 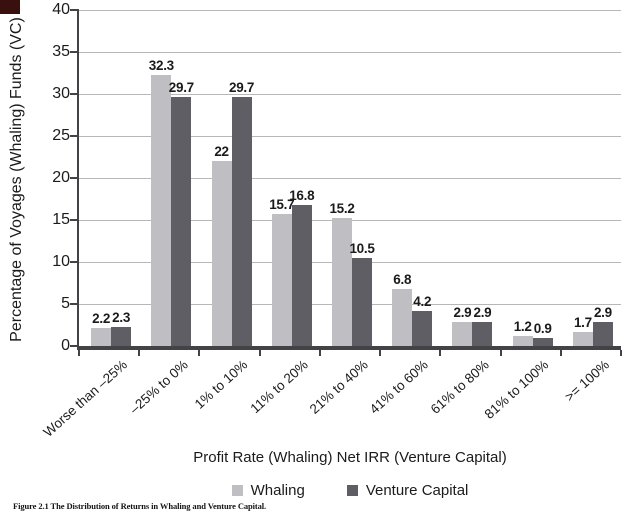 I want to click on legend-item-whaling: Whaling, so click(x=268, y=490).